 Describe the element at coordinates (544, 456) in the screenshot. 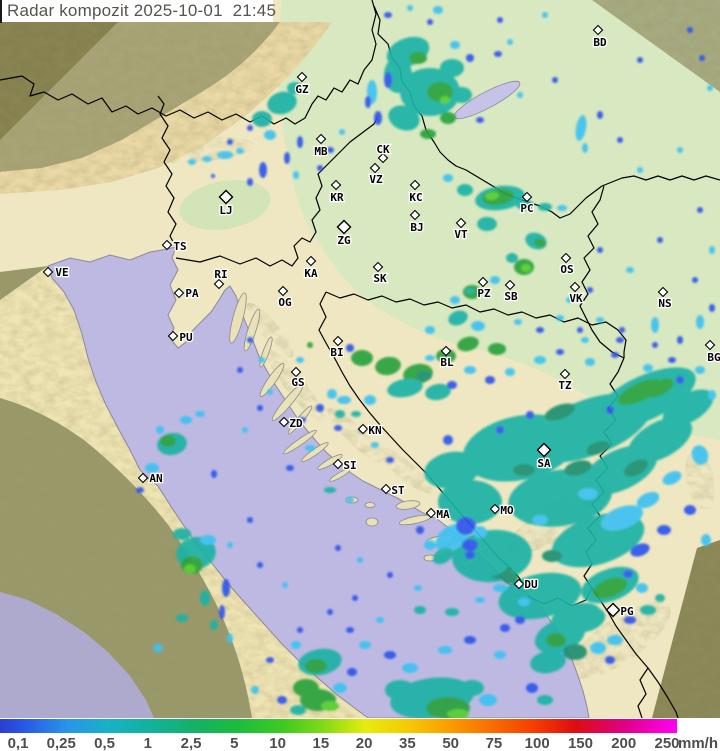

I see `city-marker-SA: SA` at that location.